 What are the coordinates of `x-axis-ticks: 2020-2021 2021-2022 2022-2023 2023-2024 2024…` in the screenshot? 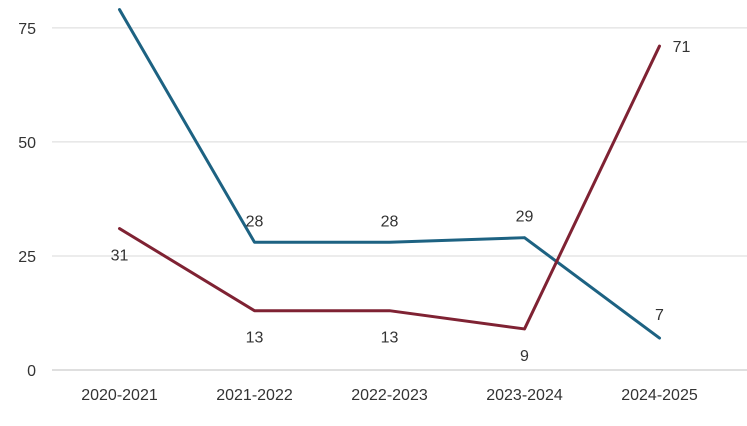 It's located at (389, 395).